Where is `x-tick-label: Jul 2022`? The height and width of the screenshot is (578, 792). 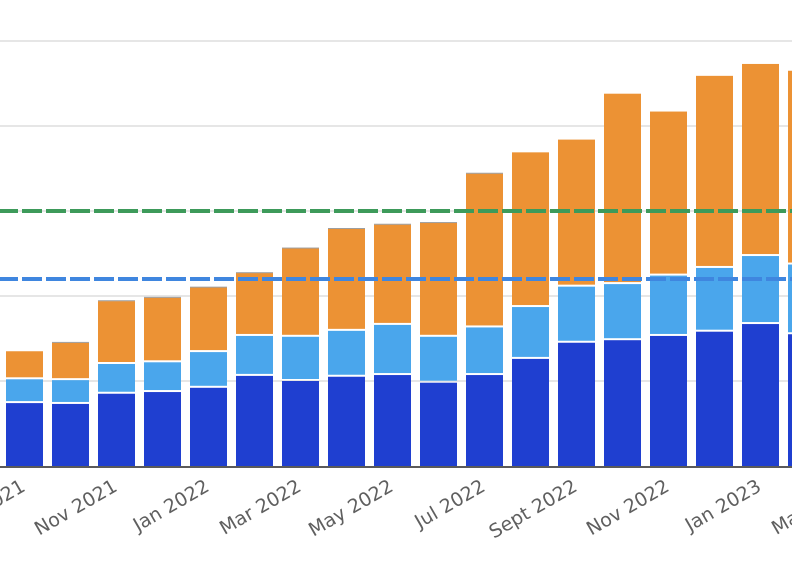
x-tick-label: Jul 2022 is located at coordinates (449, 504).